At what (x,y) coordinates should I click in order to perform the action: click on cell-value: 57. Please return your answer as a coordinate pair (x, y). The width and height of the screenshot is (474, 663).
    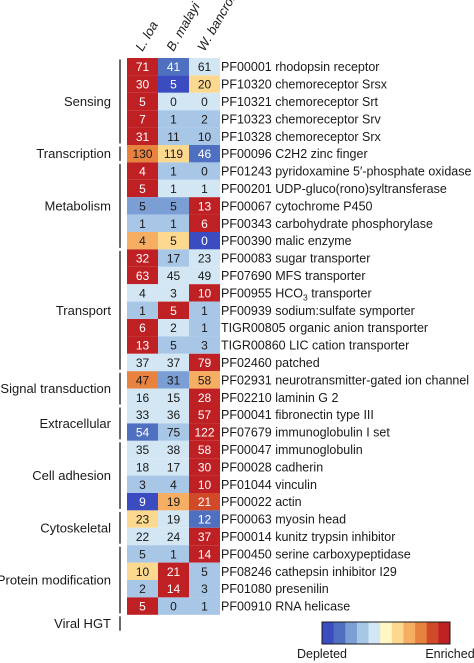
    Looking at the image, I should click on (205, 415).